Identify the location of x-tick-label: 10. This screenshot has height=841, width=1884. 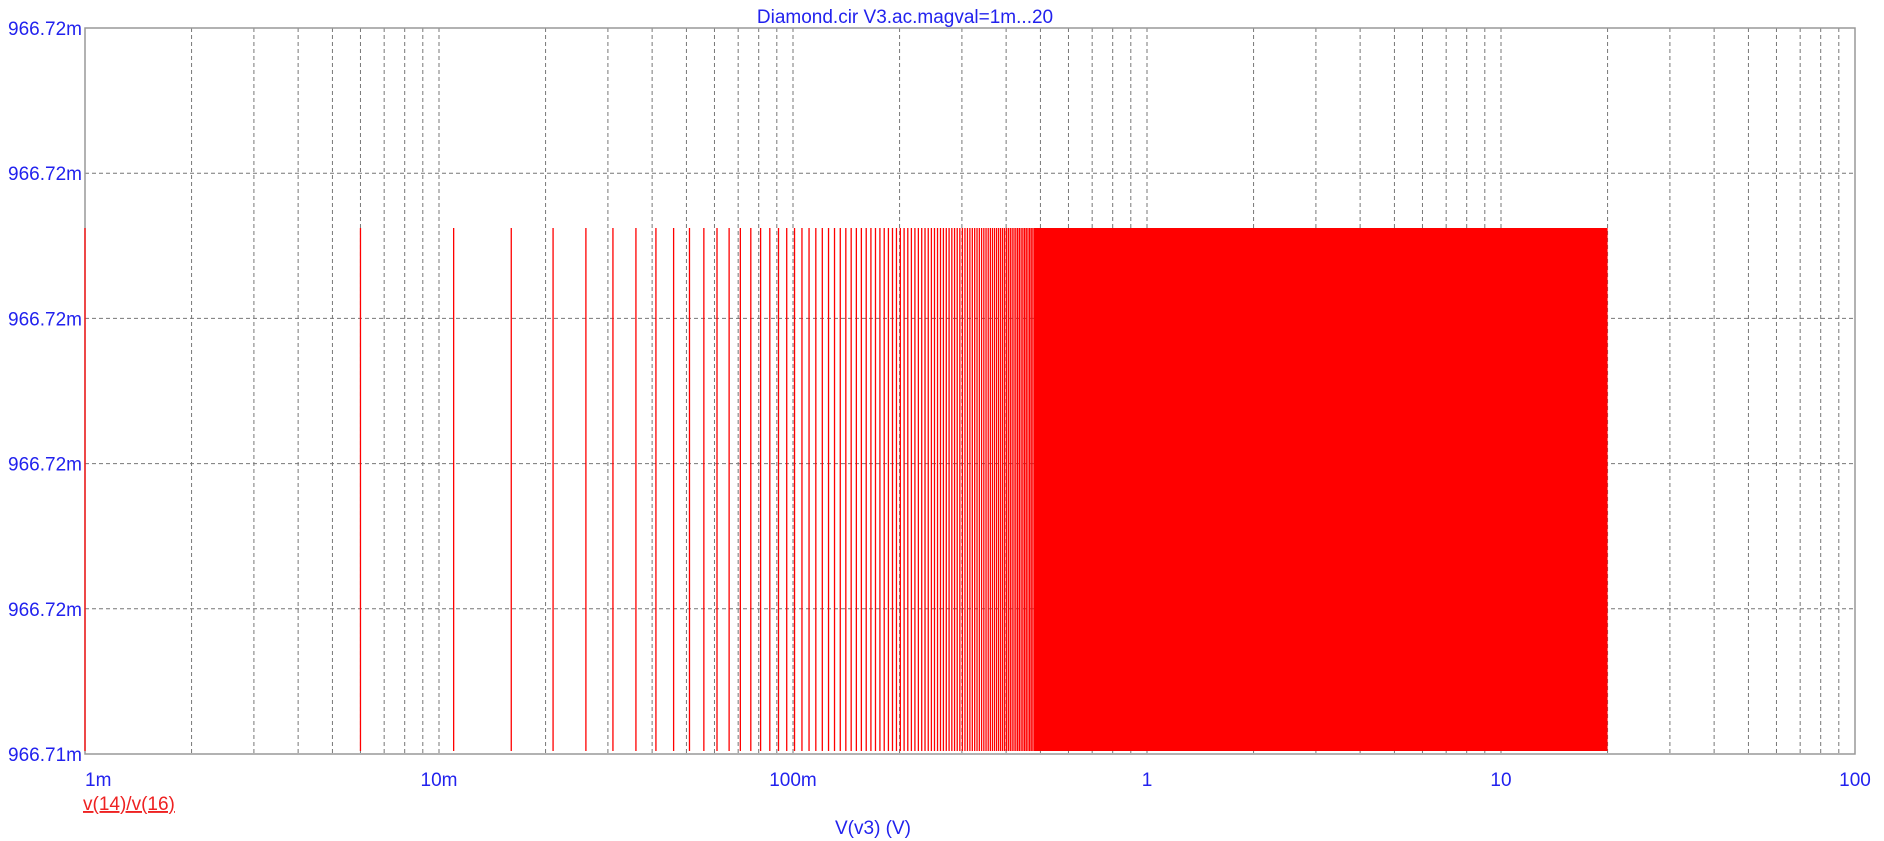
(1500, 780).